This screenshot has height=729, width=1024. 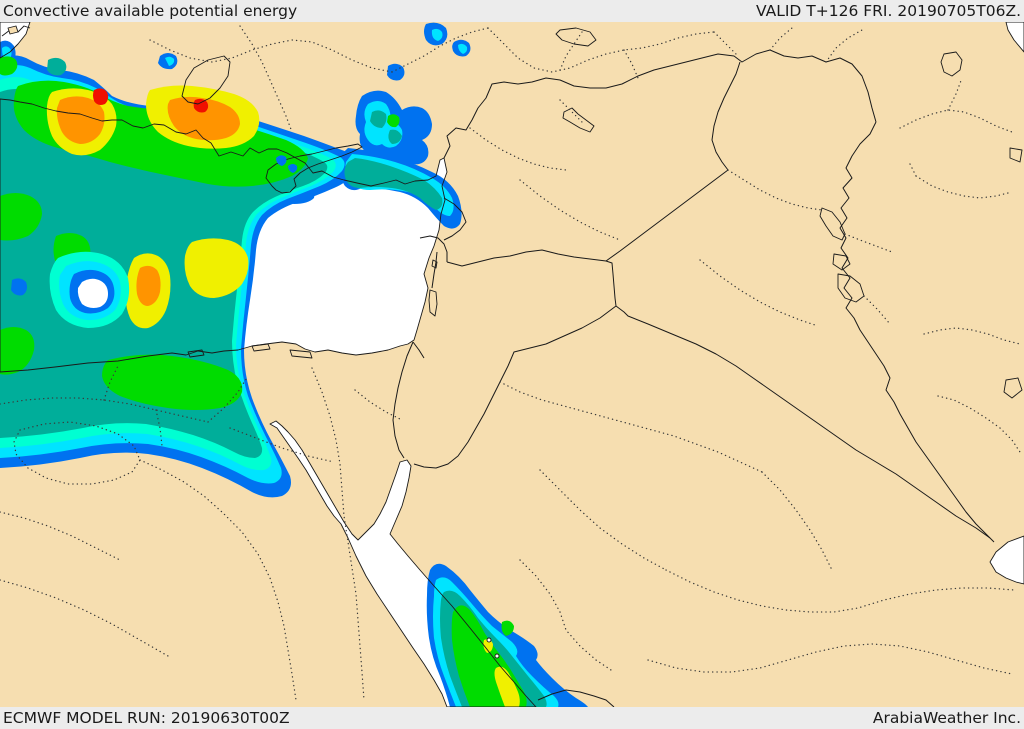 What do you see at coordinates (1007, 560) in the screenshot?
I see `persian-gulf` at bounding box center [1007, 560].